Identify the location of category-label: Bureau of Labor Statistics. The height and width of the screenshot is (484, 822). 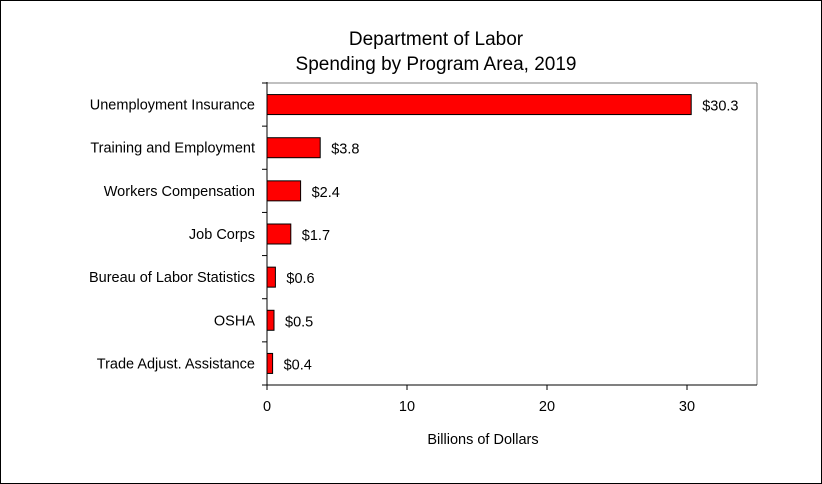
(172, 278).